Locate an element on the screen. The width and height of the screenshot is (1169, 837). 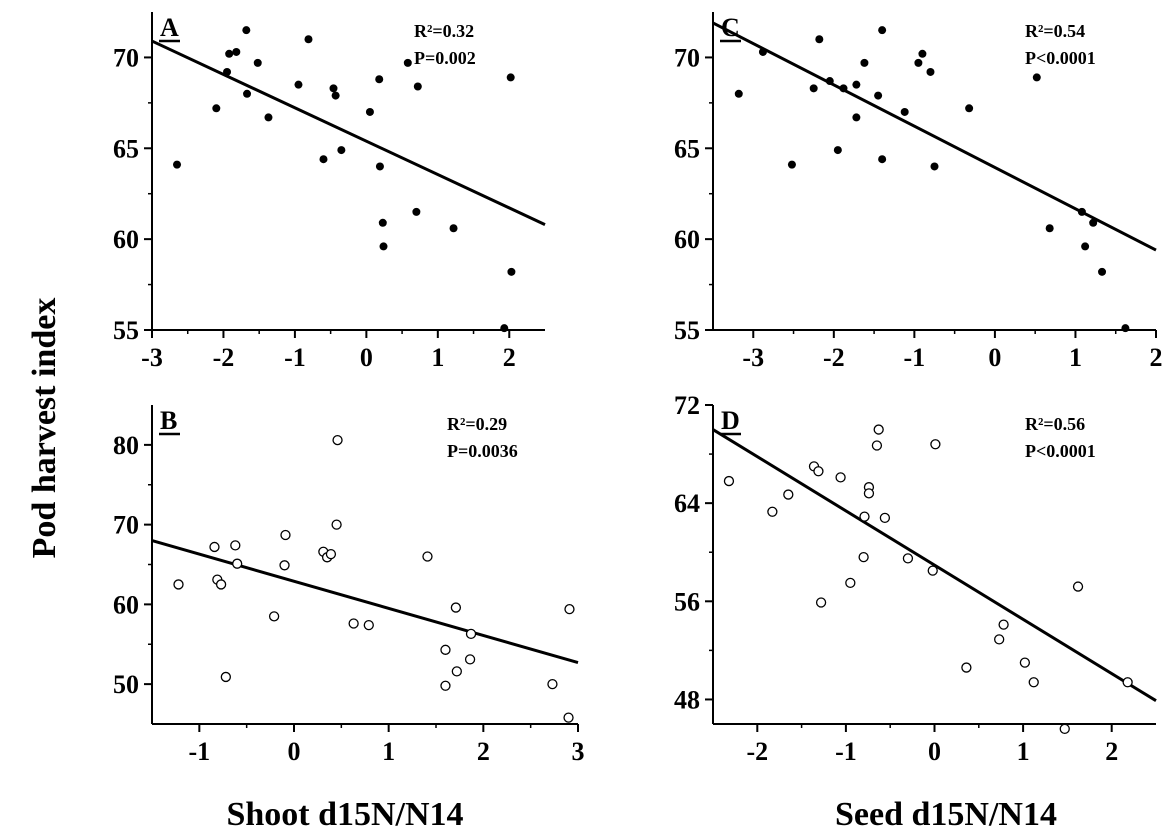
r-squared-label: R²=0.54 is located at coordinates (1055, 31).